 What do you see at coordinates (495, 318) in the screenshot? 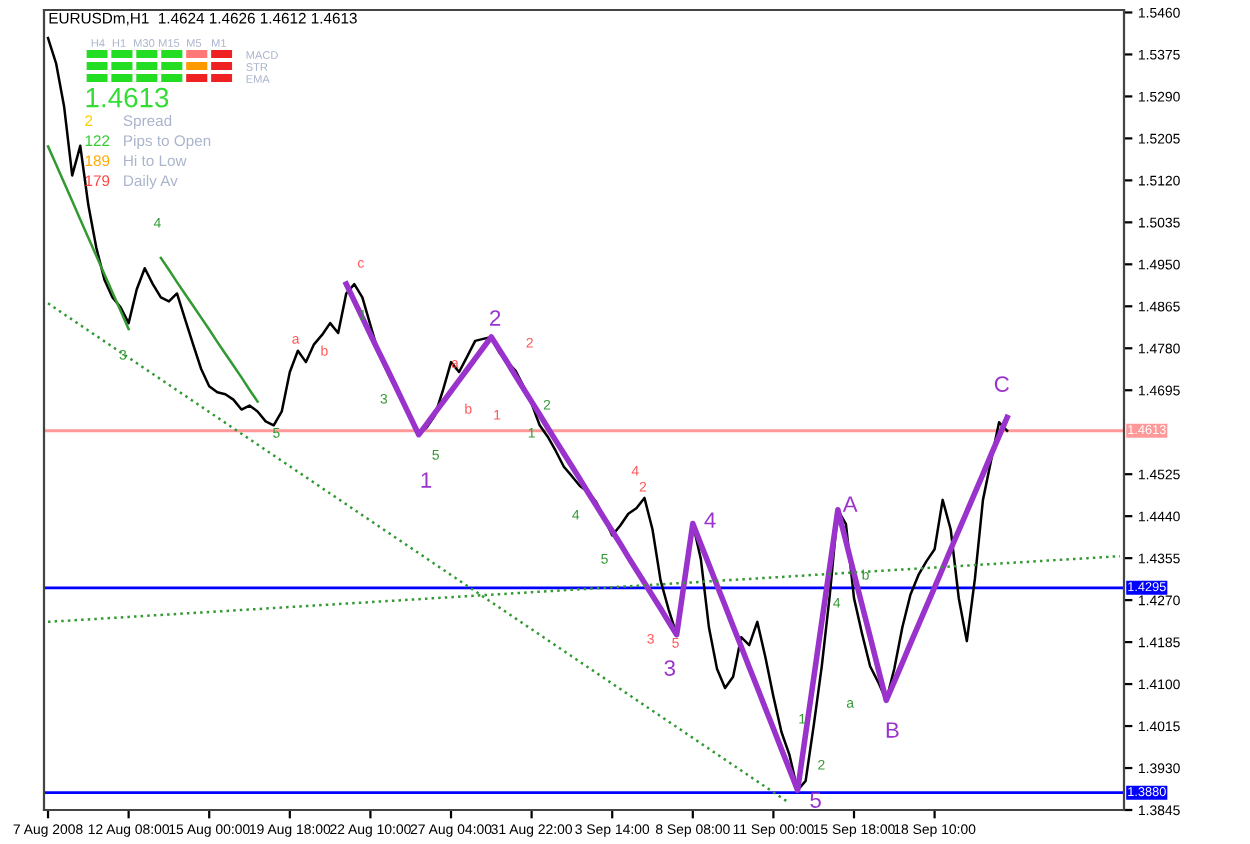
I see `annotation: 2` at bounding box center [495, 318].